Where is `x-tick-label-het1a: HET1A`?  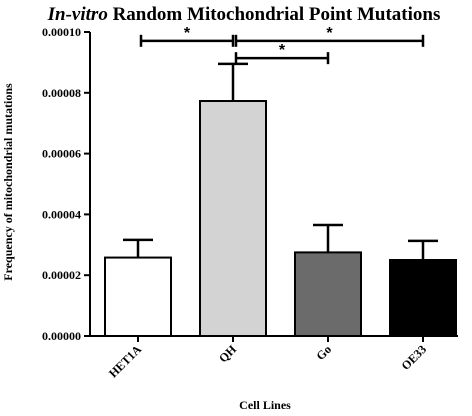
x-tick-label-het1a: HET1A is located at coordinates (125, 361).